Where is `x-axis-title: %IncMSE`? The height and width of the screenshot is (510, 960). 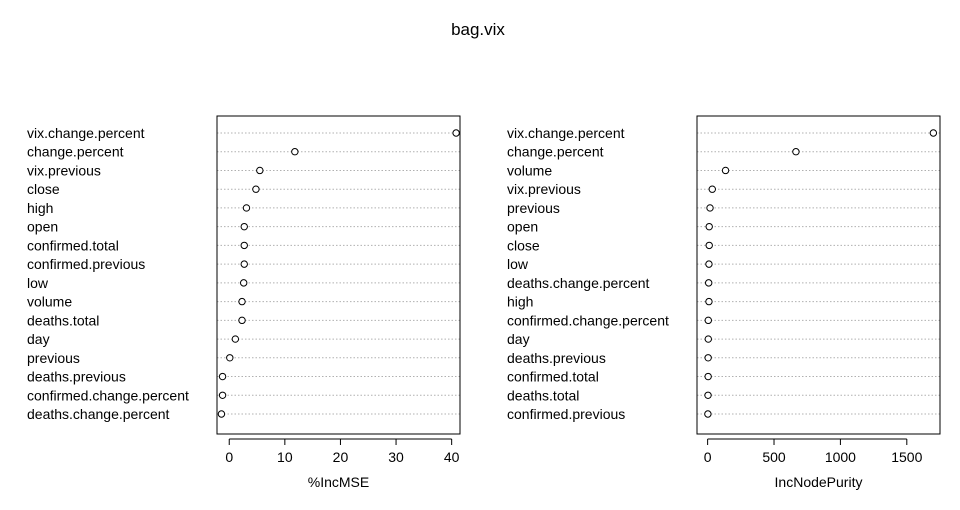
x-axis-title: %IncMSE is located at coordinates (338, 482).